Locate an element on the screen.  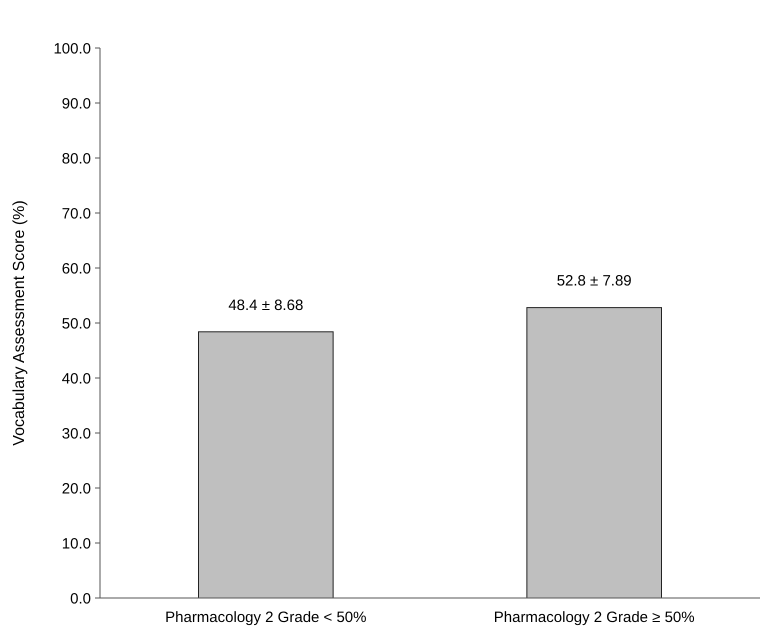
y-axis-title: Vocabulary Assessment Score (%) is located at coordinates (19, 323).